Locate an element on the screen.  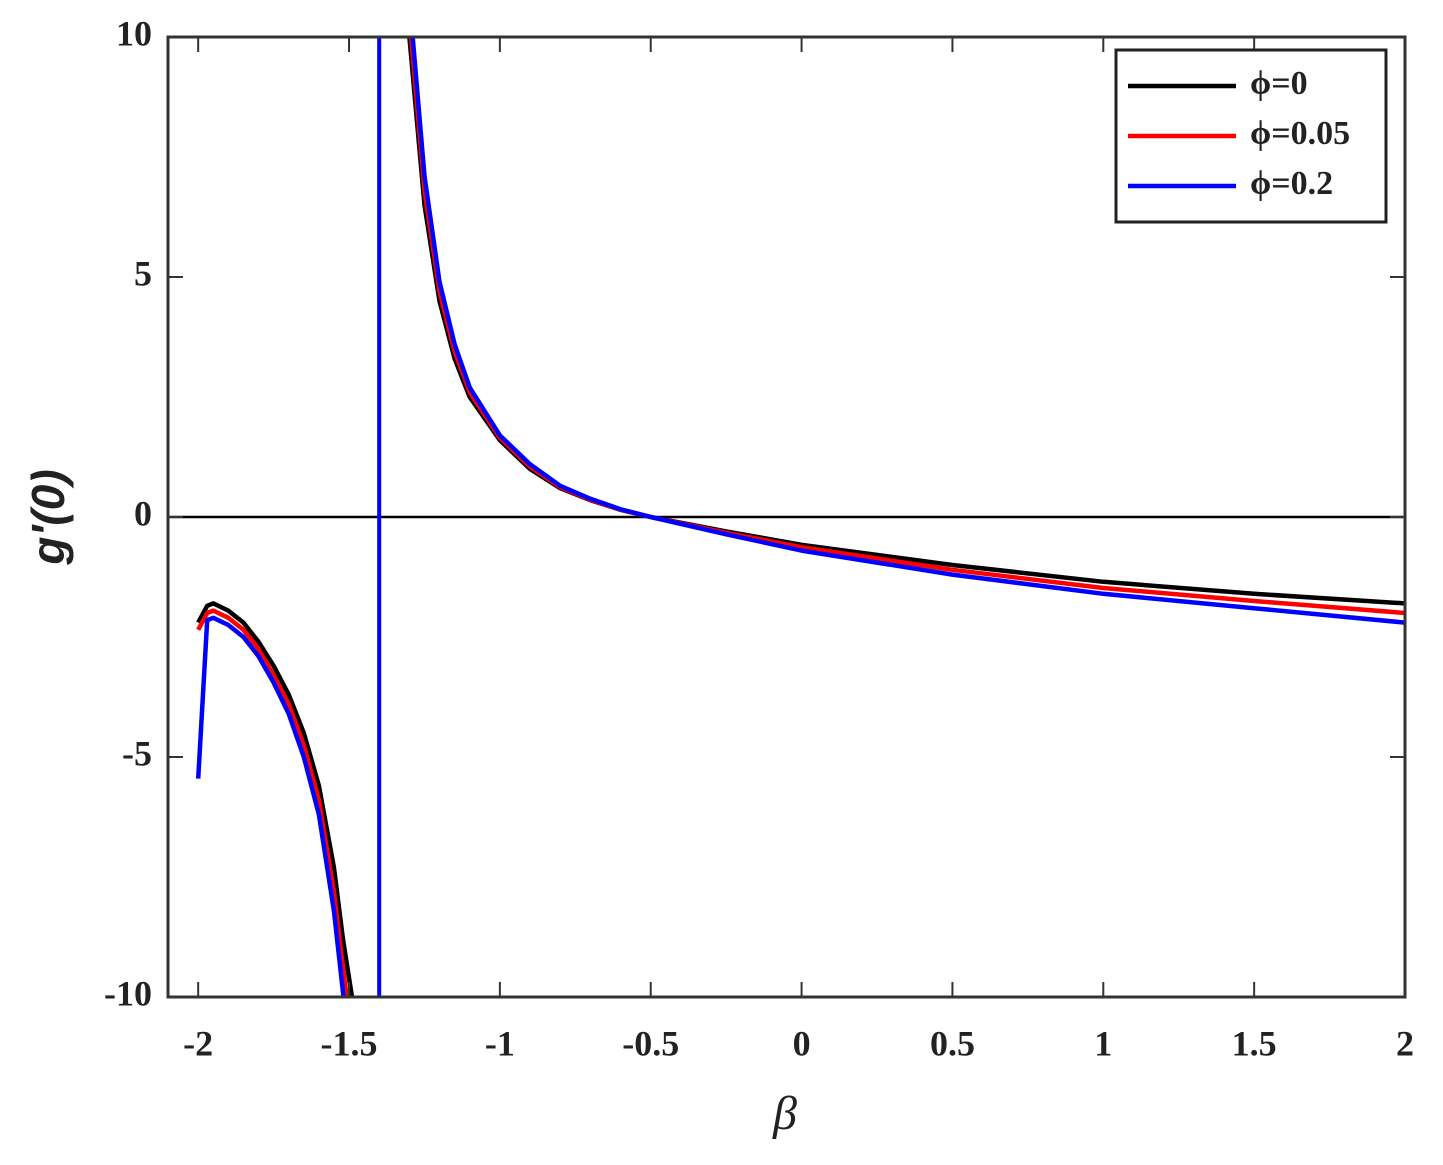
y-axis-label: g'(0) is located at coordinates (48, 517).